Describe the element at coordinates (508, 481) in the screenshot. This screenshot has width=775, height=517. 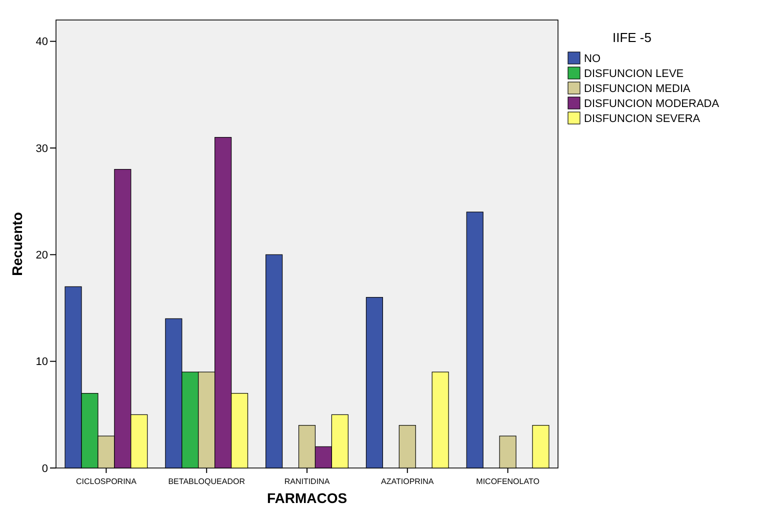
I see `x-tick-label: MICOFENOLATO` at that location.